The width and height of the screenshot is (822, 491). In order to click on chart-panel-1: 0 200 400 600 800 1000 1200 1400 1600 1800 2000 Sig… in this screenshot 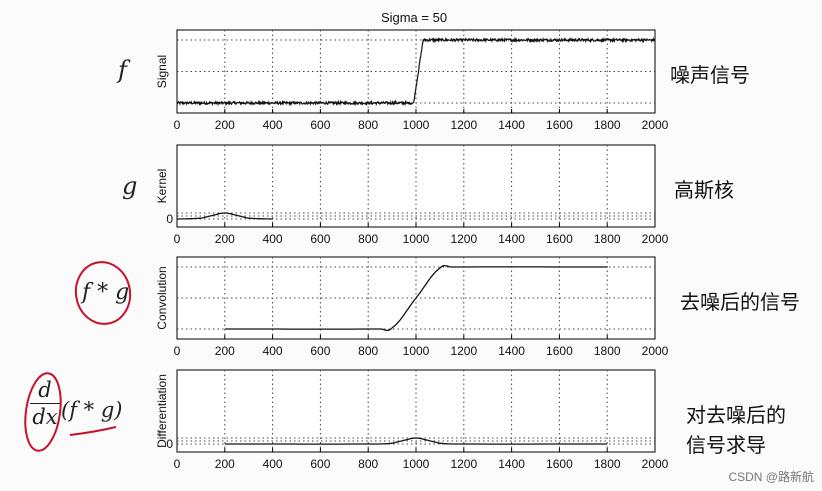, I will do `click(412, 80)`.